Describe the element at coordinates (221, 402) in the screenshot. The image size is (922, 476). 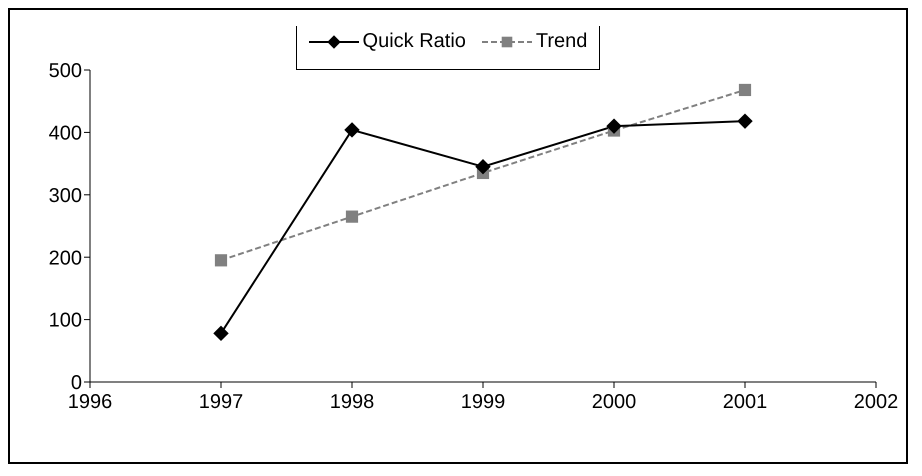
I see `x-tick-label: 1997` at that location.